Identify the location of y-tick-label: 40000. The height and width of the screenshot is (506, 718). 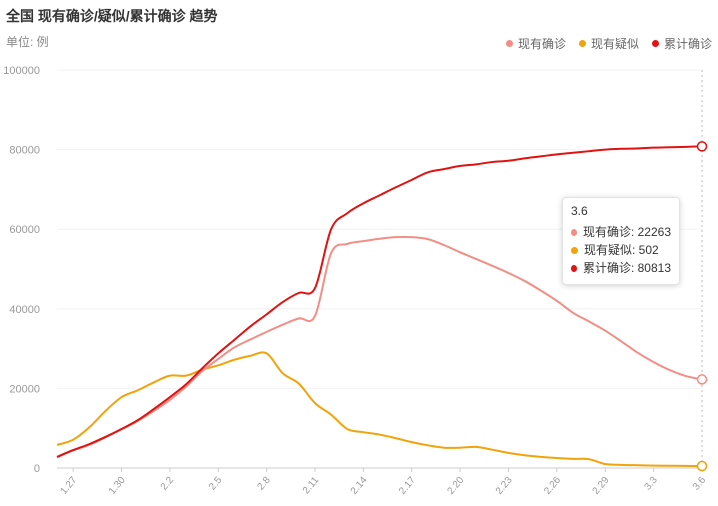
(24, 310).